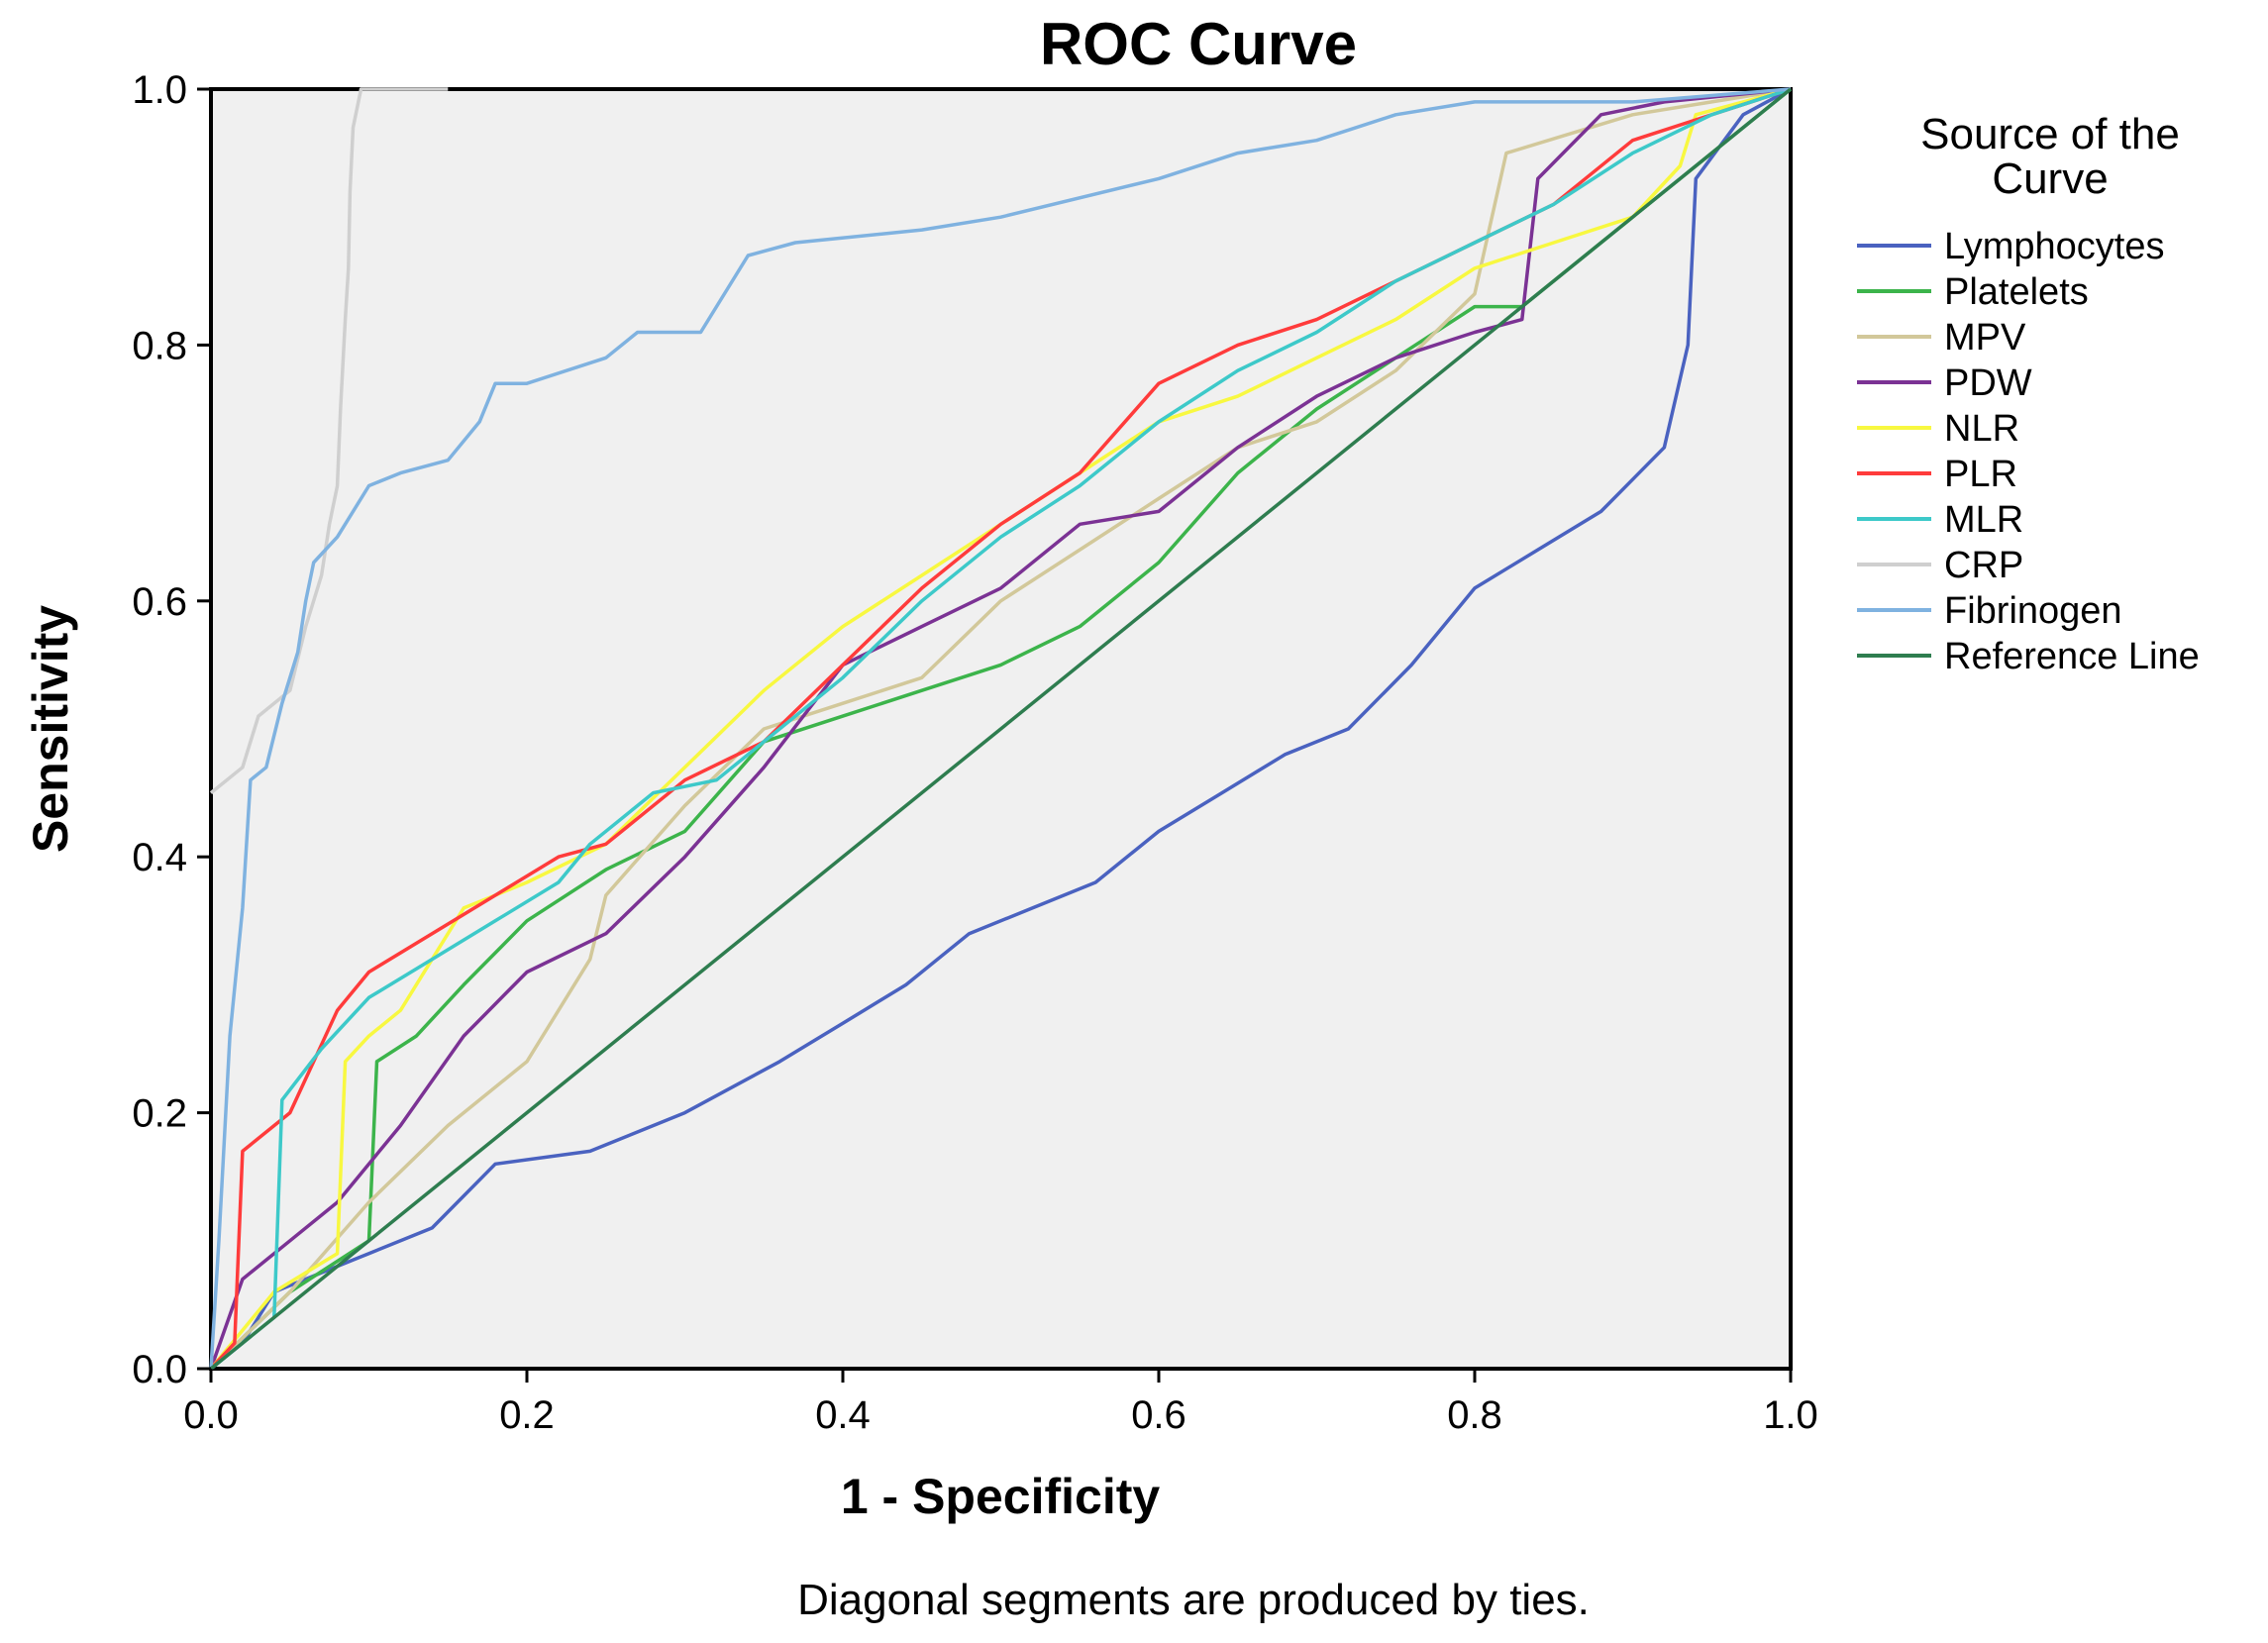  I want to click on legend-label: Platelets, so click(2016, 292).